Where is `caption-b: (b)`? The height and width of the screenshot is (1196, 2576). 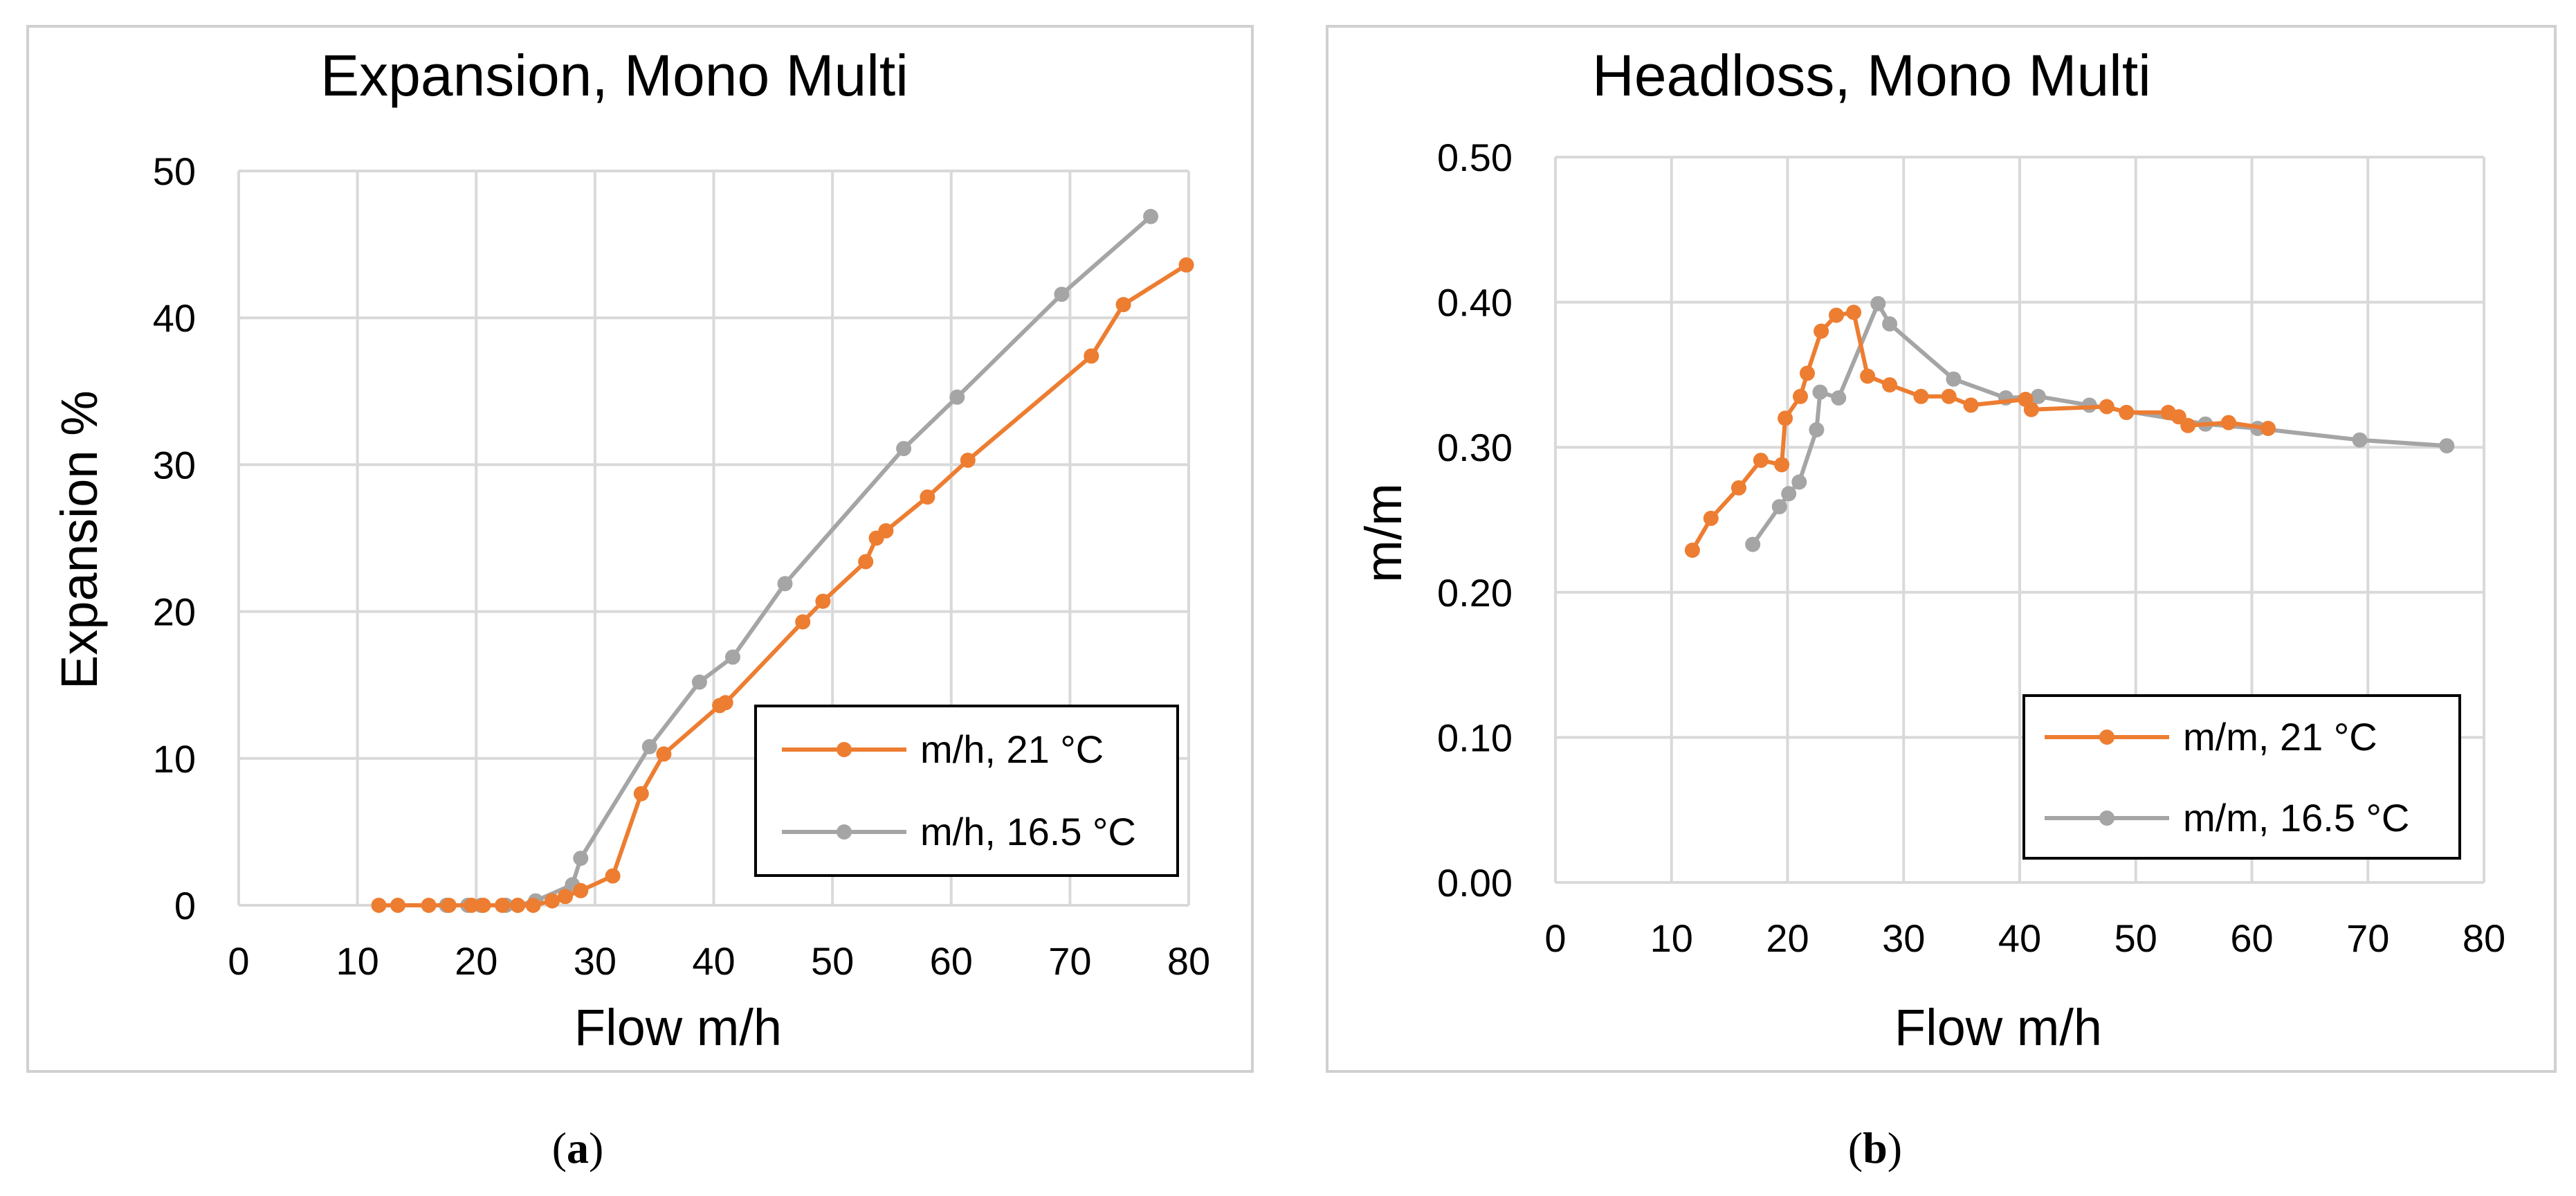 caption-b: (b) is located at coordinates (1875, 1147).